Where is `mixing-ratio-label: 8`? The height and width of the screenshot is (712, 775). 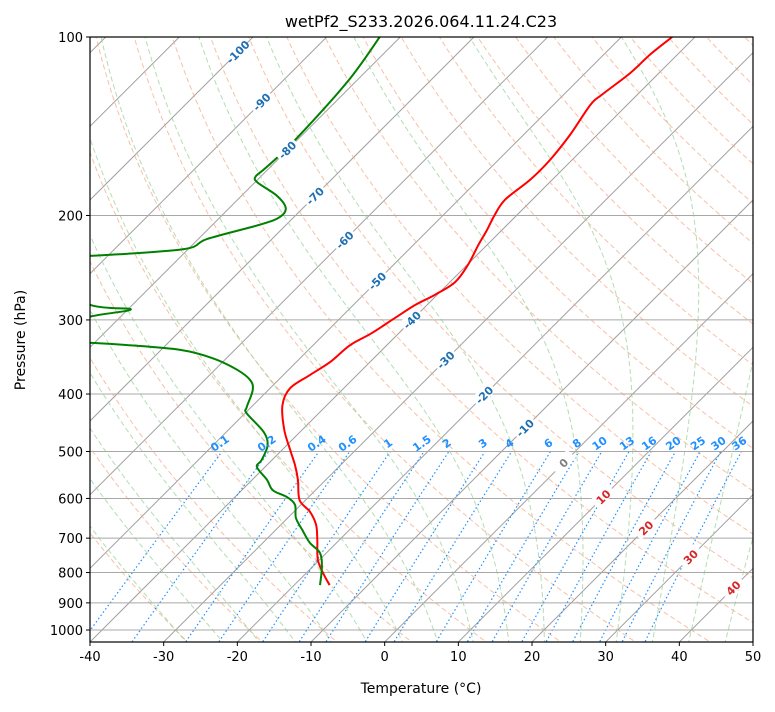 mixing-ratio-label: 8 is located at coordinates (577, 443).